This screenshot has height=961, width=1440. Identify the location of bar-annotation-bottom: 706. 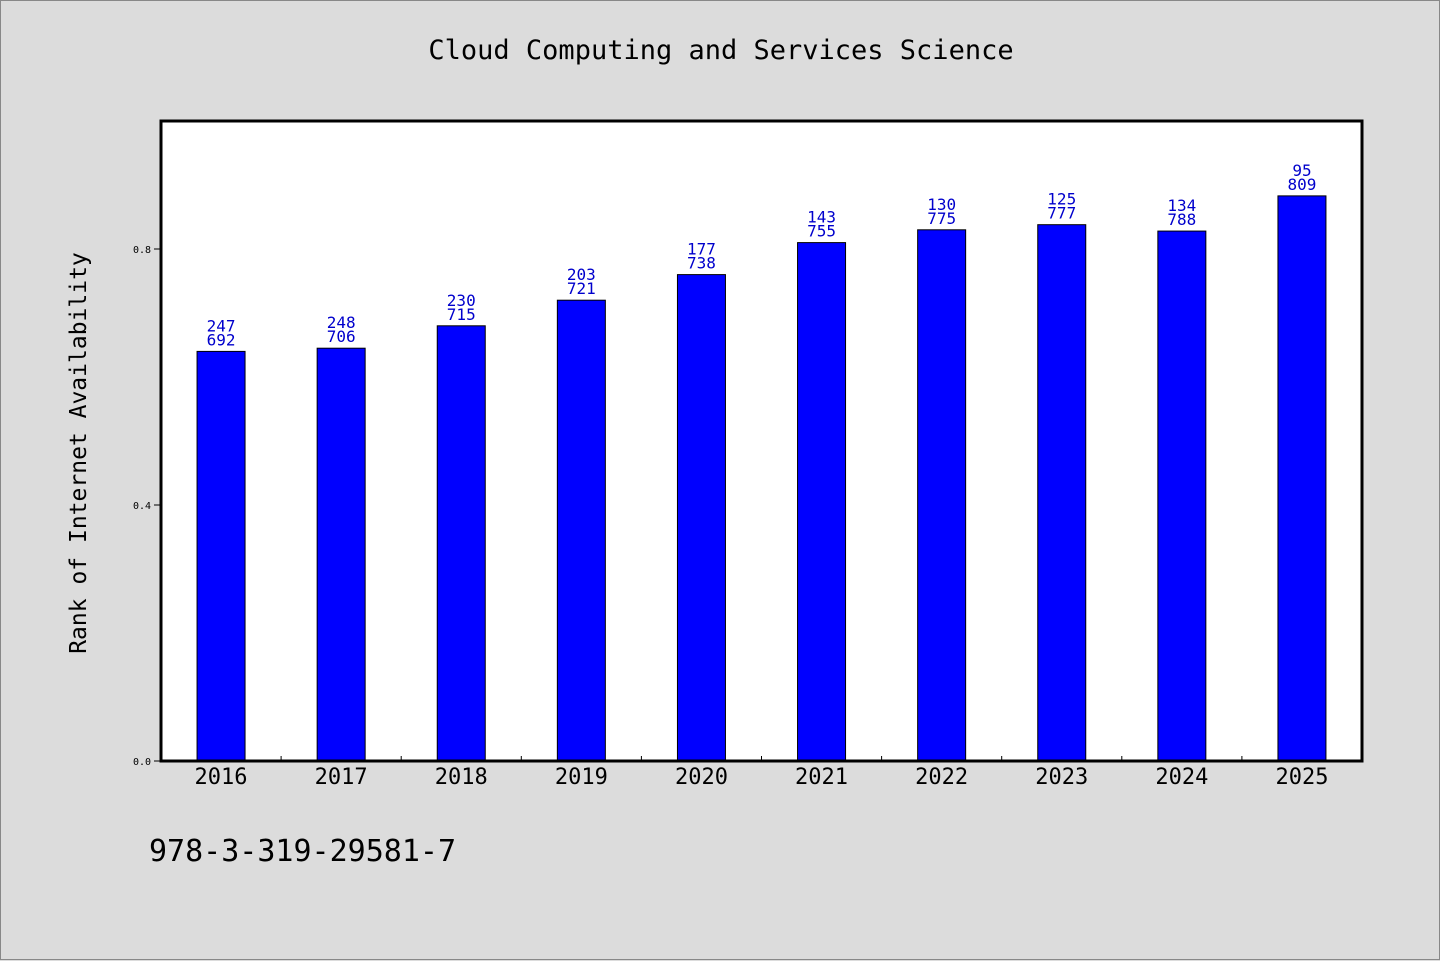
(341, 336).